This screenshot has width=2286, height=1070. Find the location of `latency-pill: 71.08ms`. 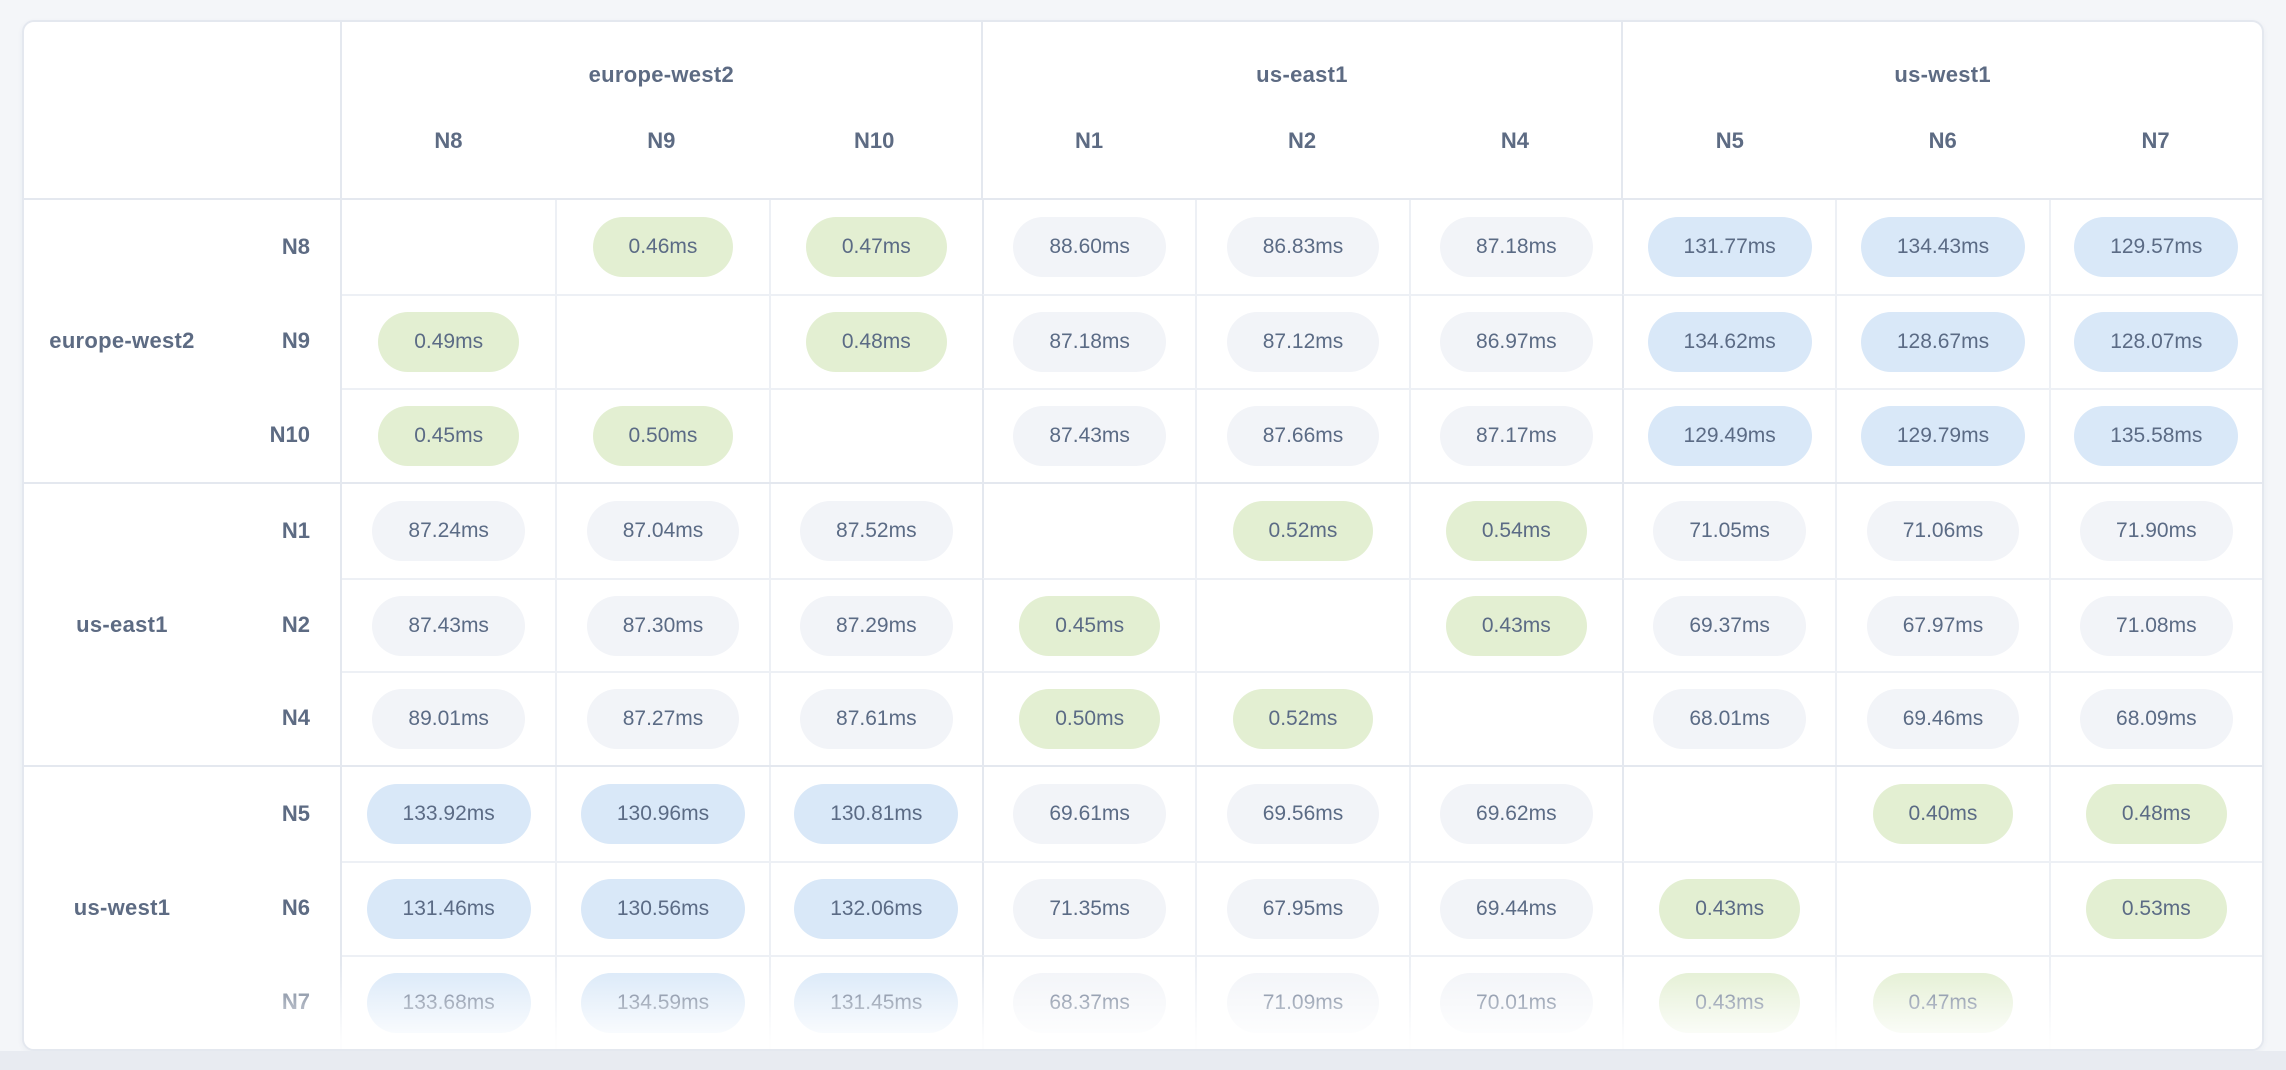

latency-pill: 71.08ms is located at coordinates (2156, 625).